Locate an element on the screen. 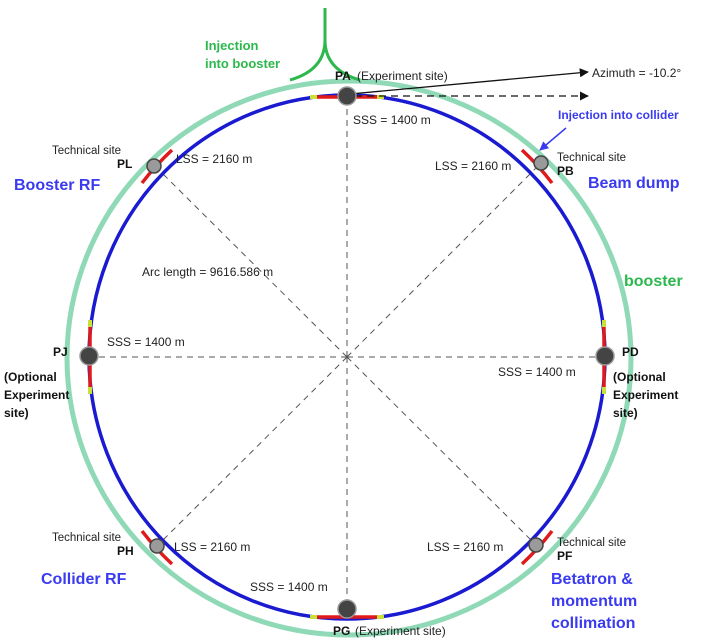  spoke-ph is located at coordinates (252, 451).